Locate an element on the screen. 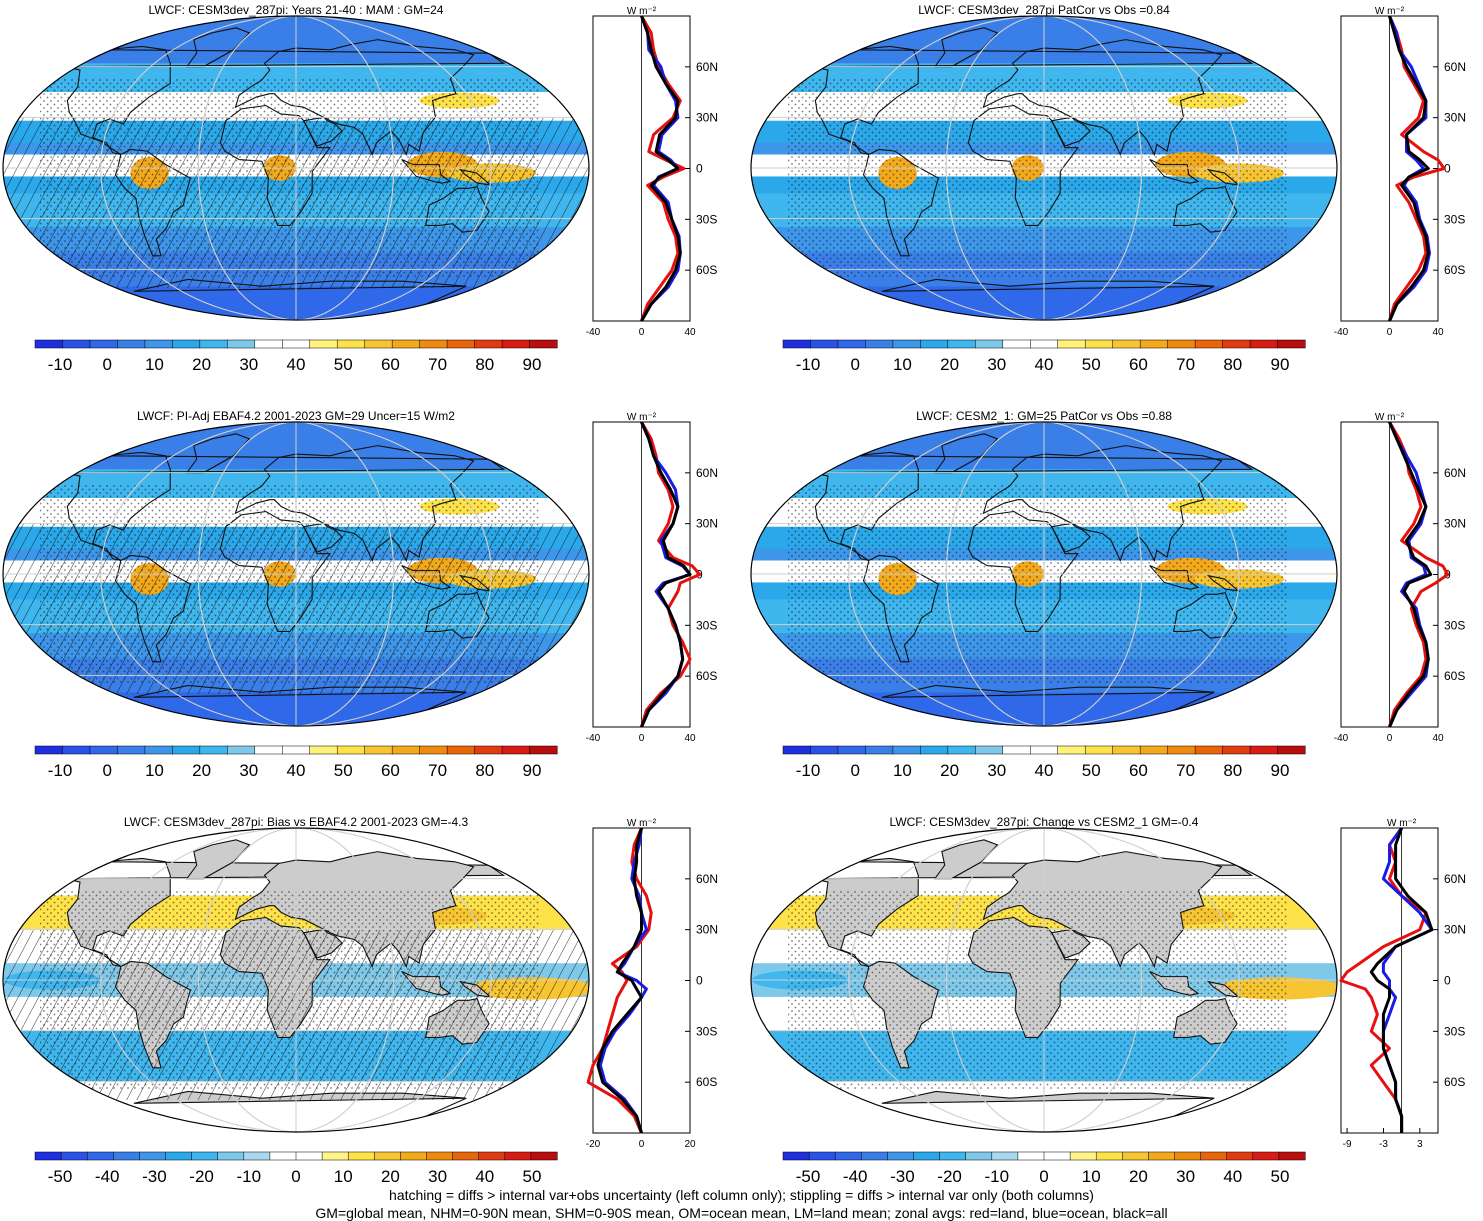 This screenshot has height=1221, width=1483. colorbar-tick-label: -50 is located at coordinates (60, 1176).